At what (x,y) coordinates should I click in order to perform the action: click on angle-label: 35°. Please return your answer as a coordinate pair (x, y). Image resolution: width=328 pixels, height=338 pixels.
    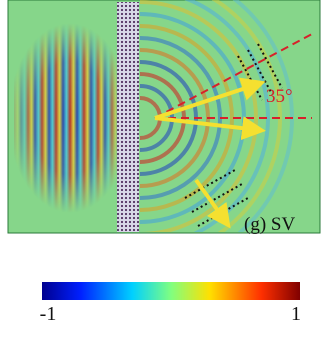
    Looking at the image, I should click on (279, 96).